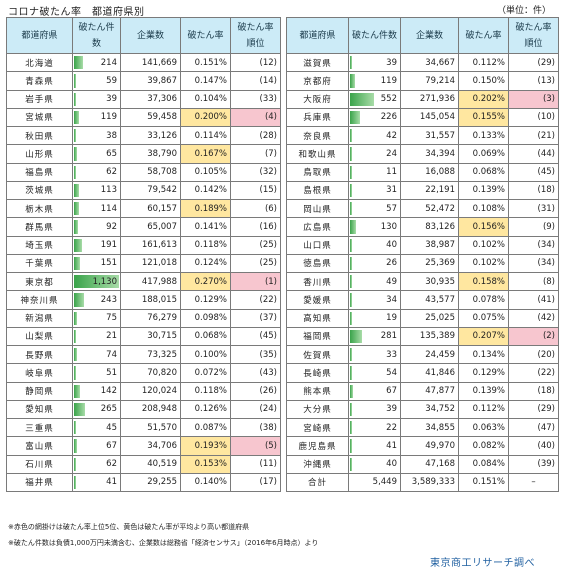 The width and height of the screenshot is (565, 571). Describe the element at coordinates (483, 190) in the screenshot. I see `bankruptcy-rate: 0.139%` at that location.